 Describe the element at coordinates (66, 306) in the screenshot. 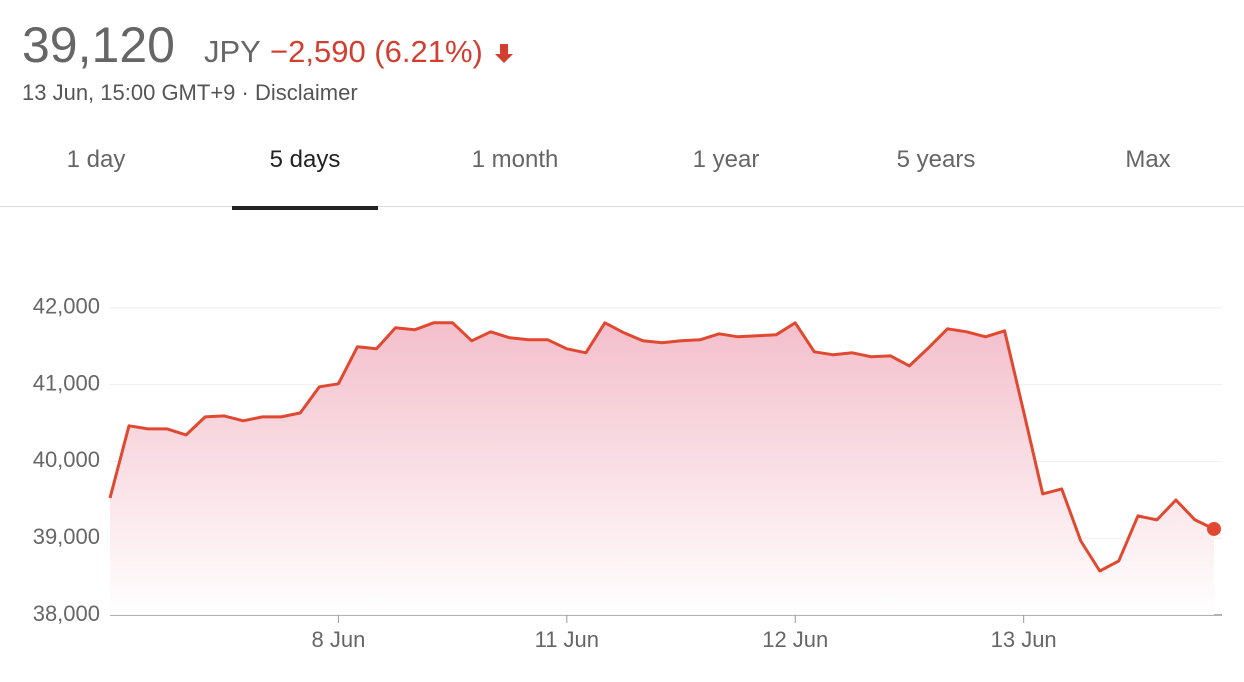

I see `y-tick-label: 42,000` at that location.